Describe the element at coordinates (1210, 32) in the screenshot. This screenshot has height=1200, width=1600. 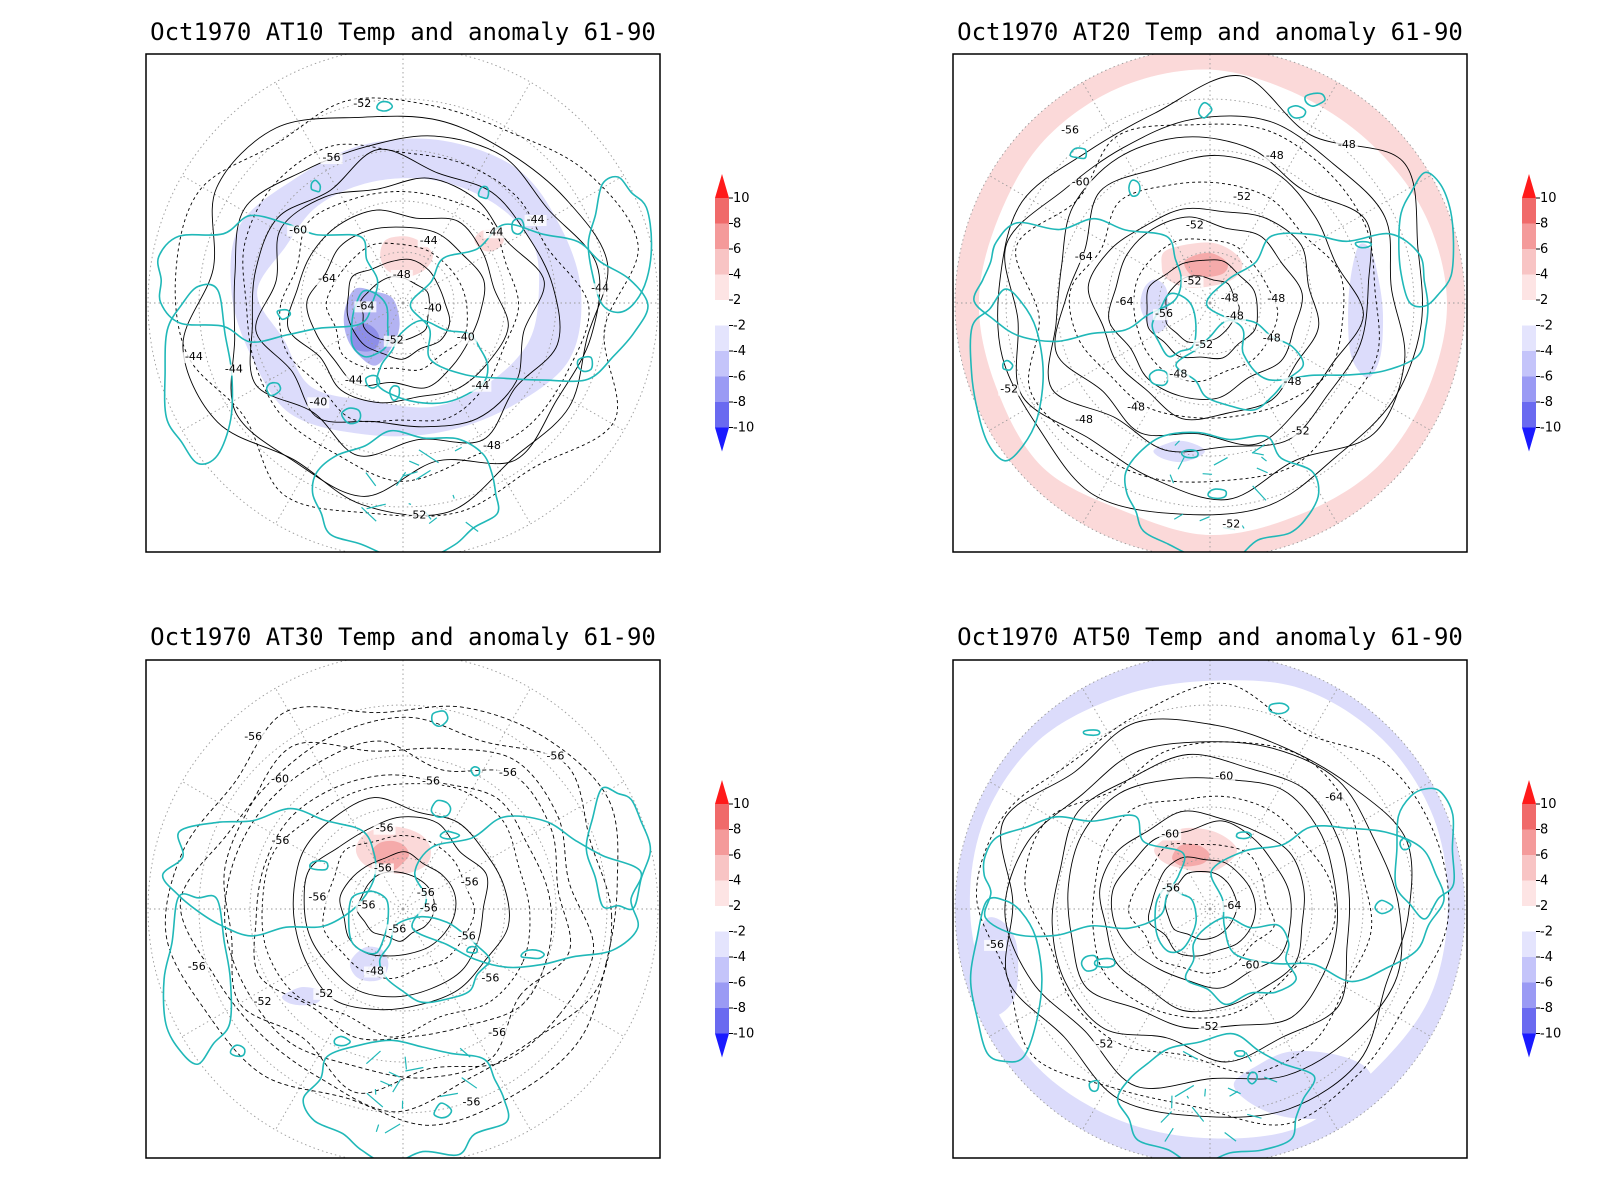
I see `panel-title: Oct1970 AT20 Temp and anomaly 61-90` at that location.